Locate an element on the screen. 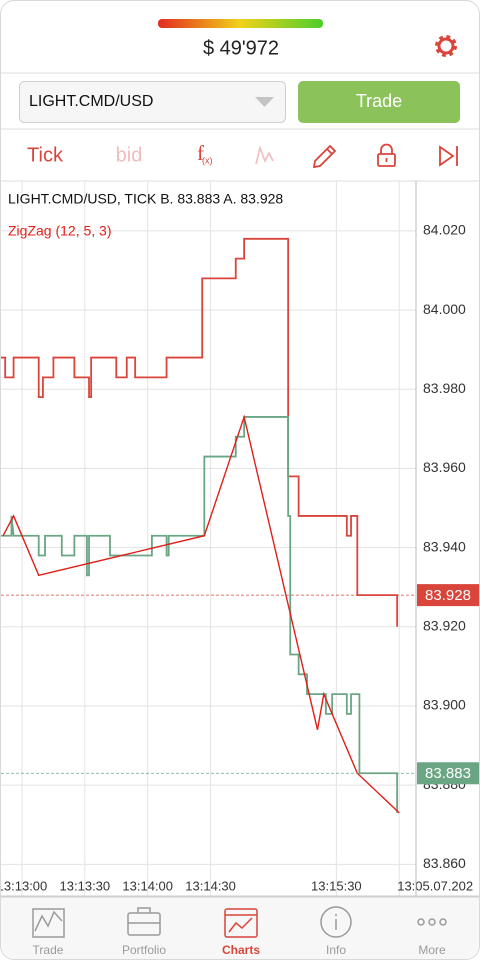 Image resolution: width=480 pixels, height=960 pixels. x-tick-label: 13:14:30 is located at coordinates (210, 885).